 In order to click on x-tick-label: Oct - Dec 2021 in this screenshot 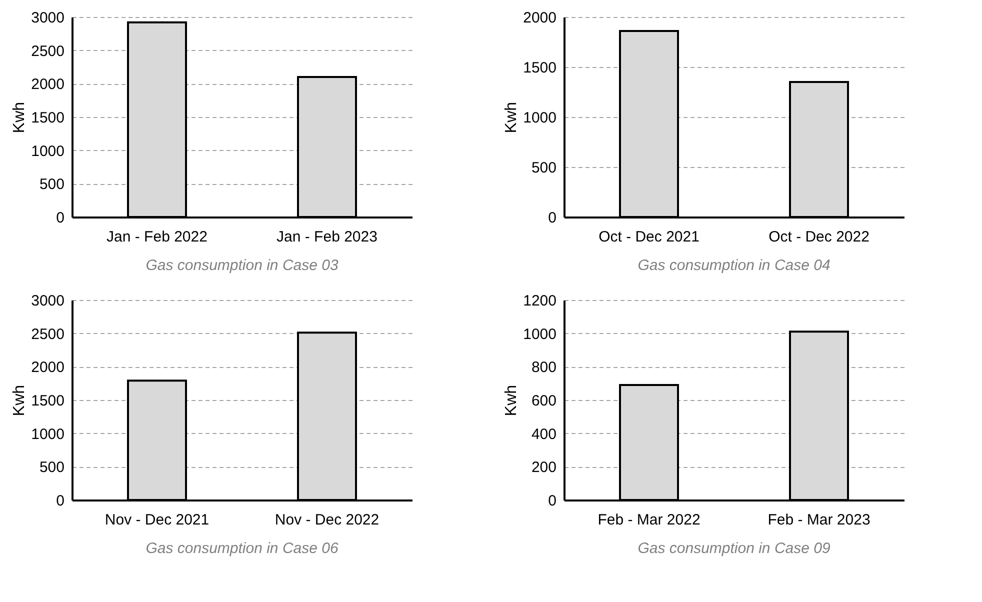, I will do `click(649, 237)`.